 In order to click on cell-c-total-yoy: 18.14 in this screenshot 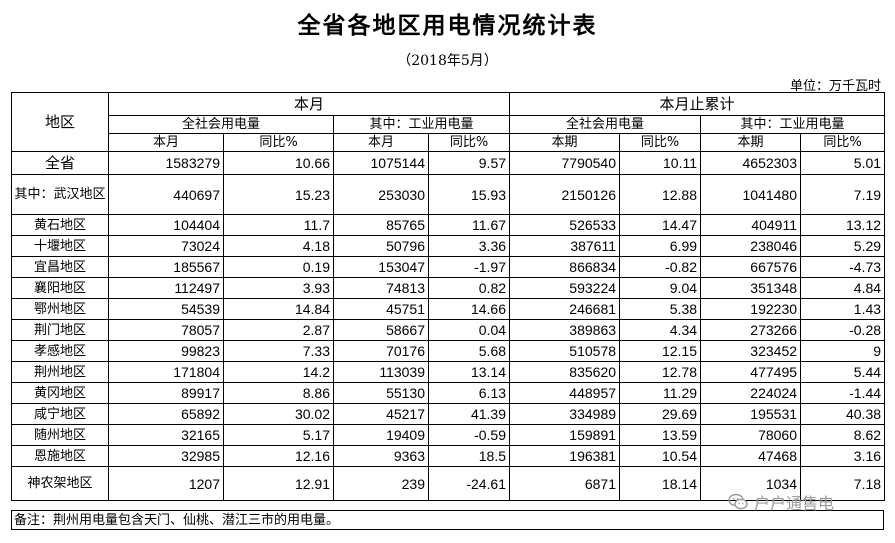, I will do `click(660, 483)`.